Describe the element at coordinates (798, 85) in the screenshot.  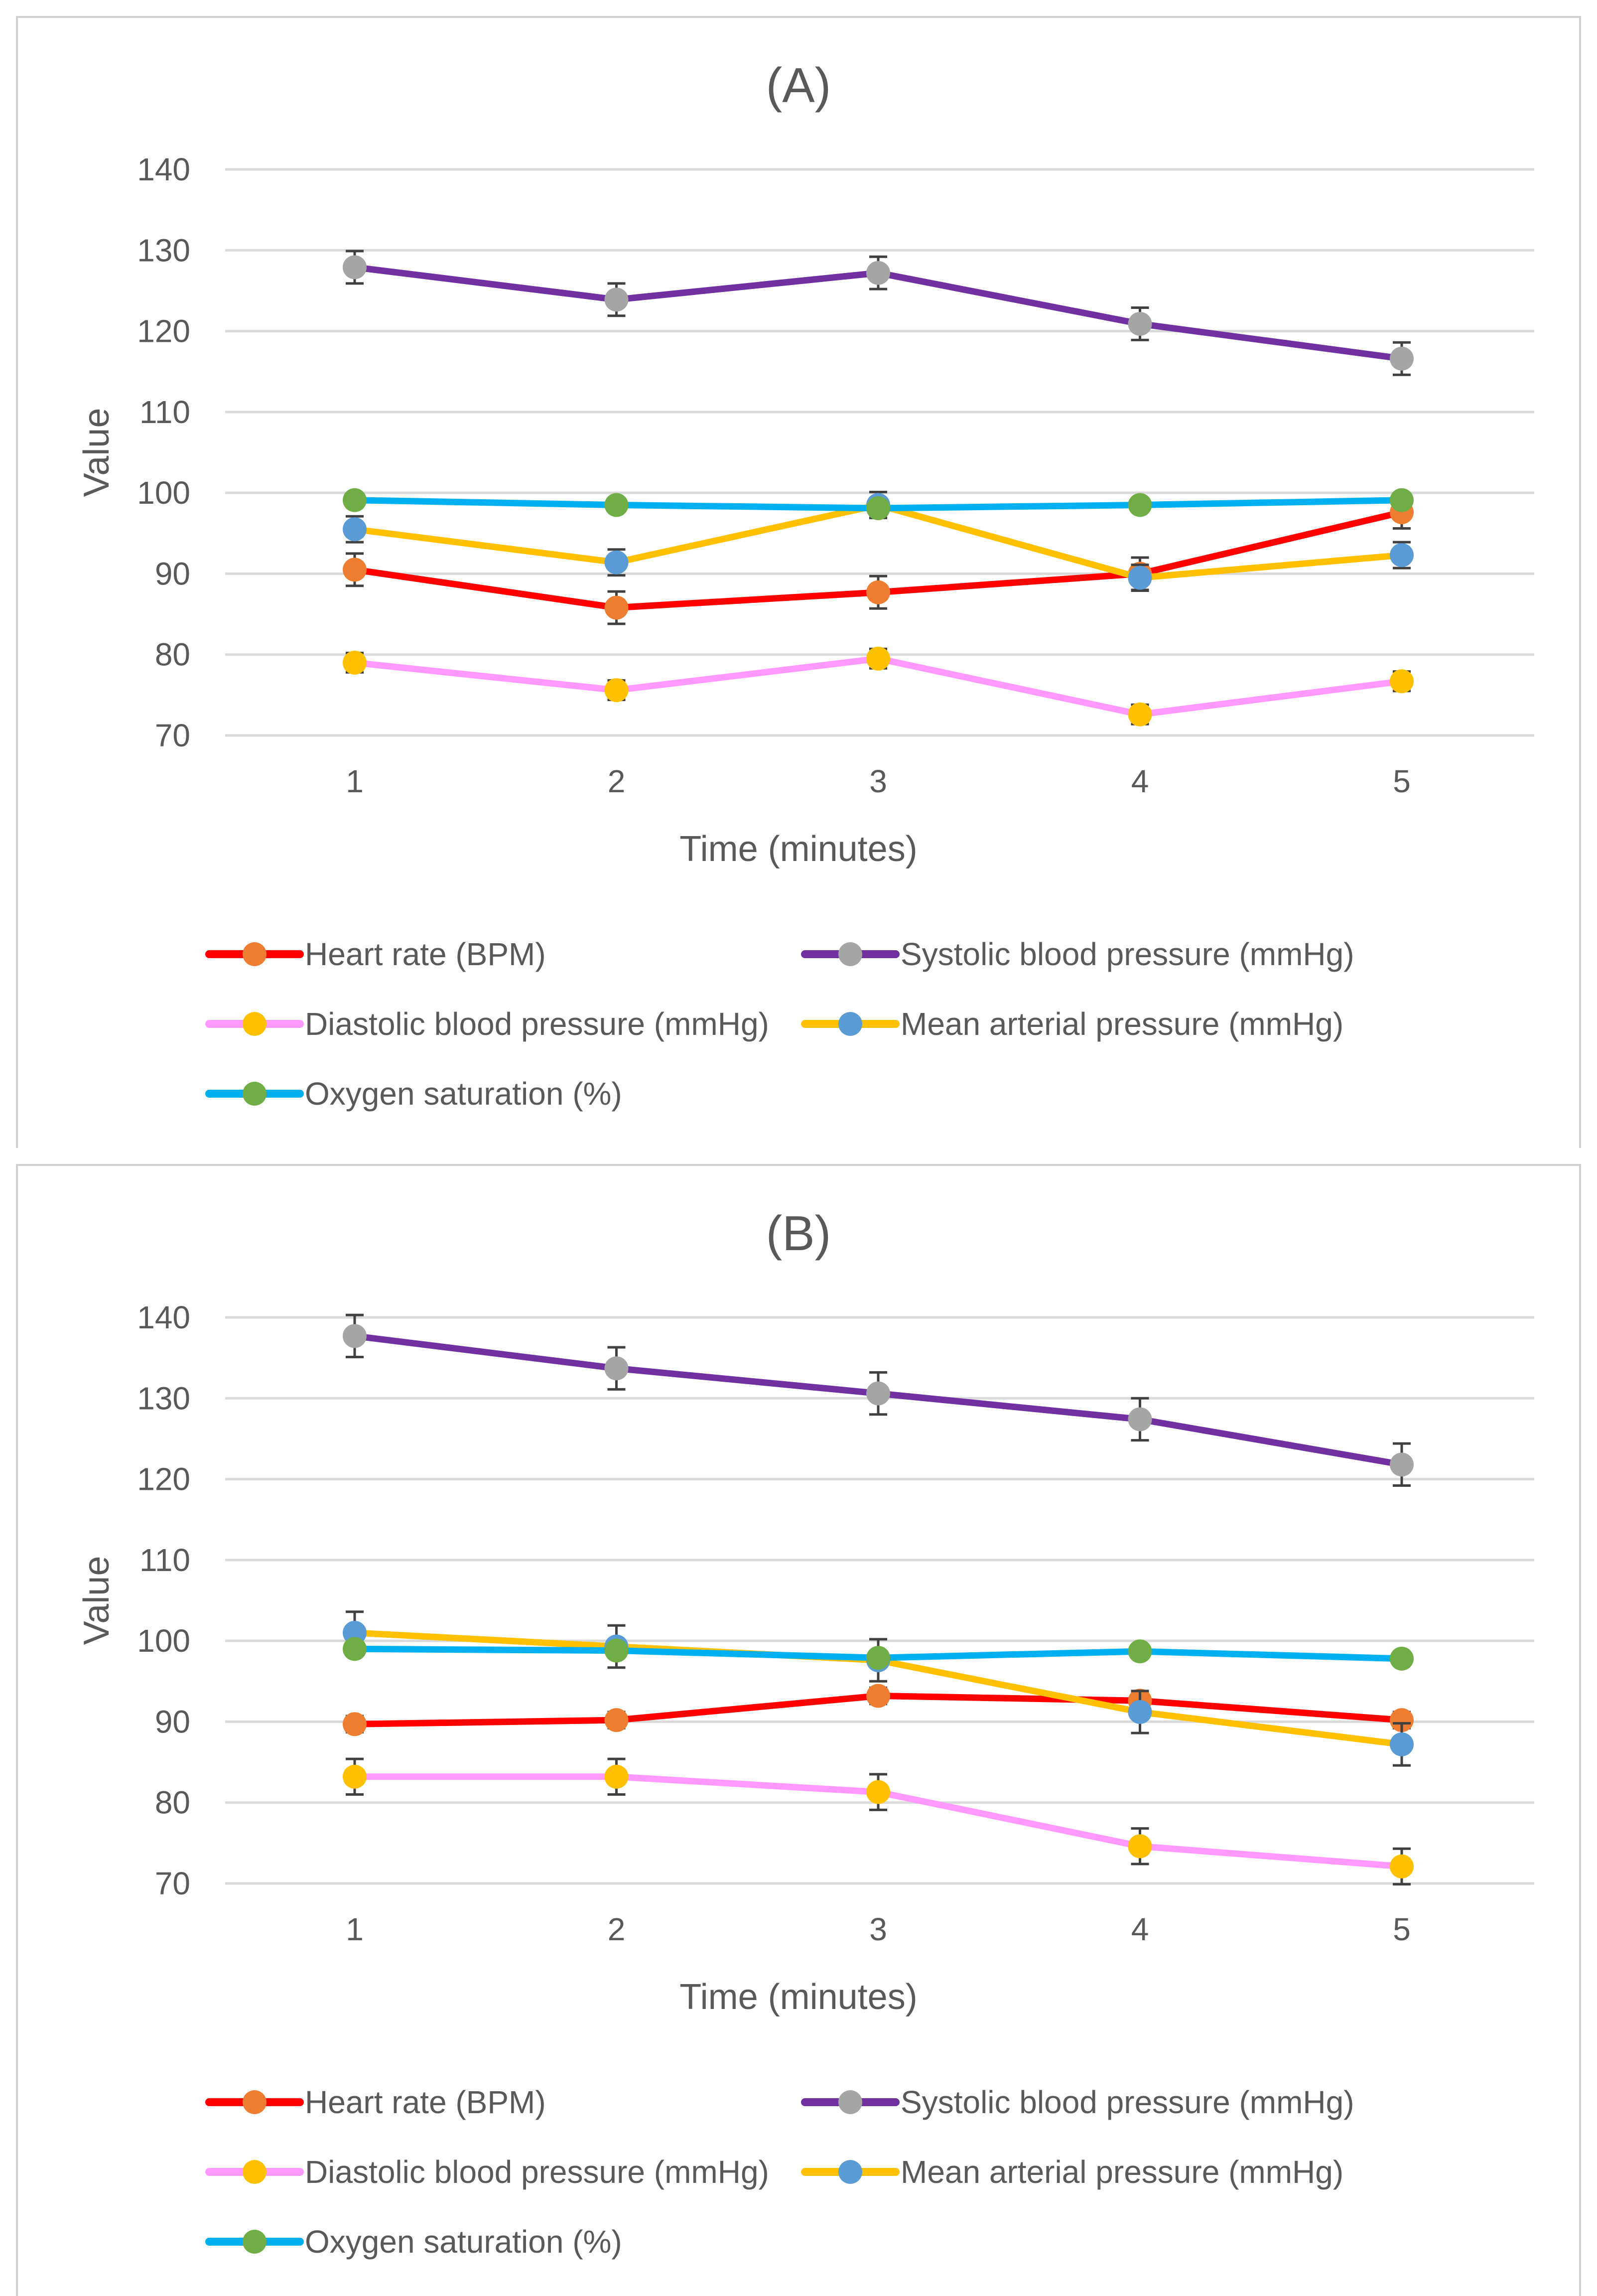
I see `chart-title: (A)` at that location.